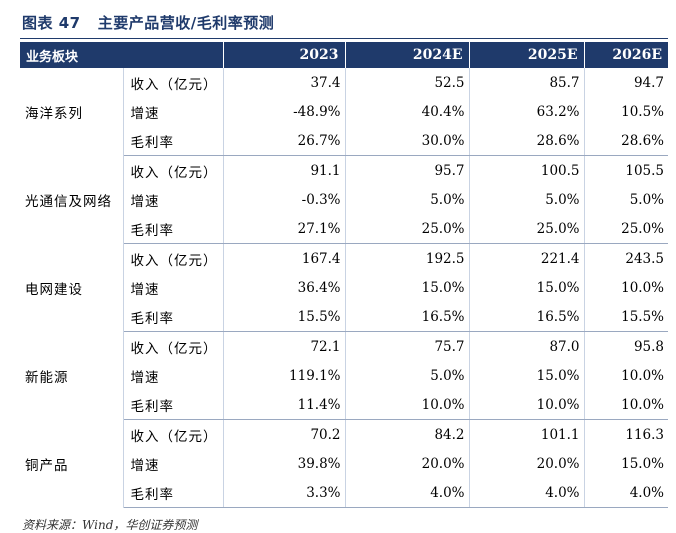 The image size is (676, 533). What do you see at coordinates (110, 525) in the screenshot?
I see `source-note: 资料来源：Wind，华创证券预测` at bounding box center [110, 525].